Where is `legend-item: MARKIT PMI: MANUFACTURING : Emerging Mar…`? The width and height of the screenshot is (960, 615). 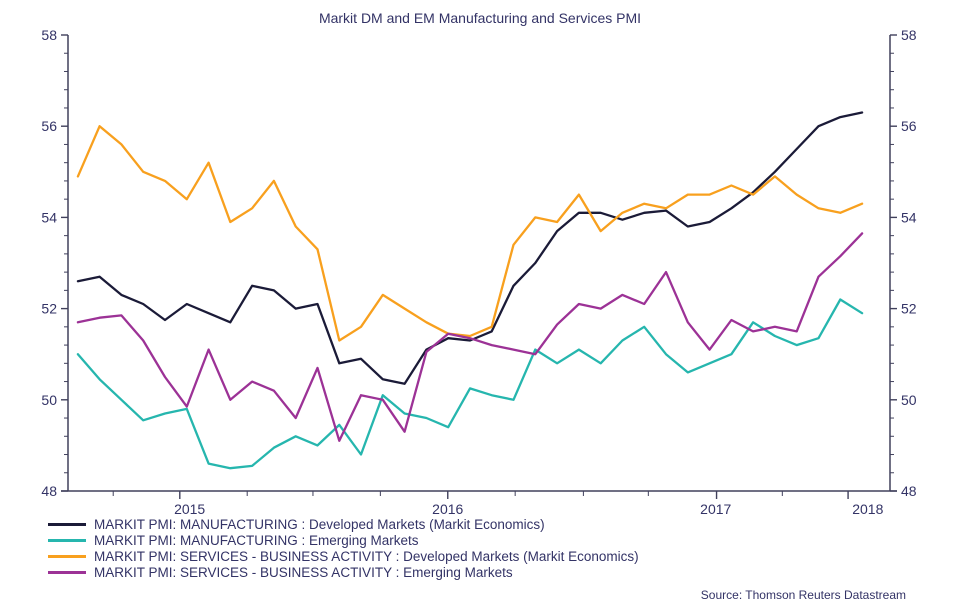 legend-item: MARKIT PMI: MANUFACTURING : Emerging Mar… is located at coordinates (343, 540).